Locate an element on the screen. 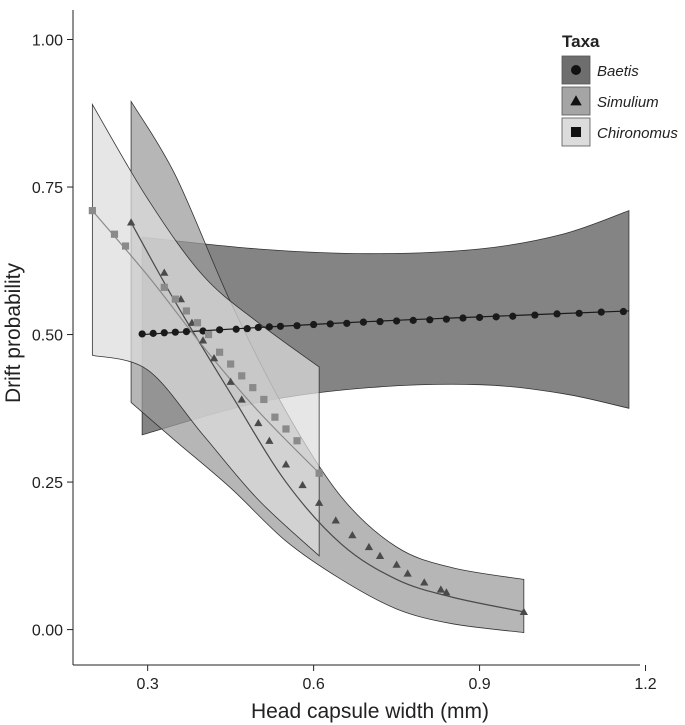  y-tick-label: 0.25 is located at coordinates (47, 483).